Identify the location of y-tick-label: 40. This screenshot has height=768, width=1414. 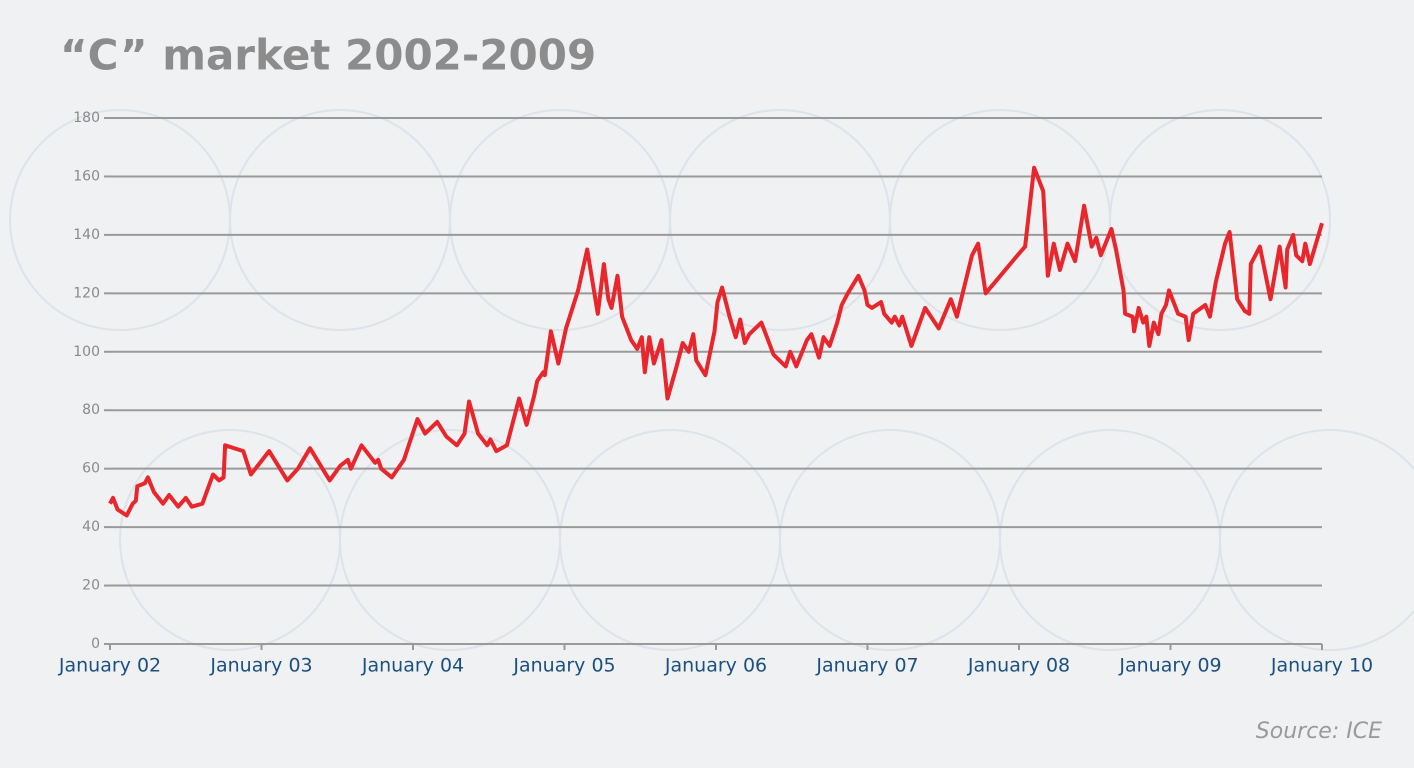
(91, 527).